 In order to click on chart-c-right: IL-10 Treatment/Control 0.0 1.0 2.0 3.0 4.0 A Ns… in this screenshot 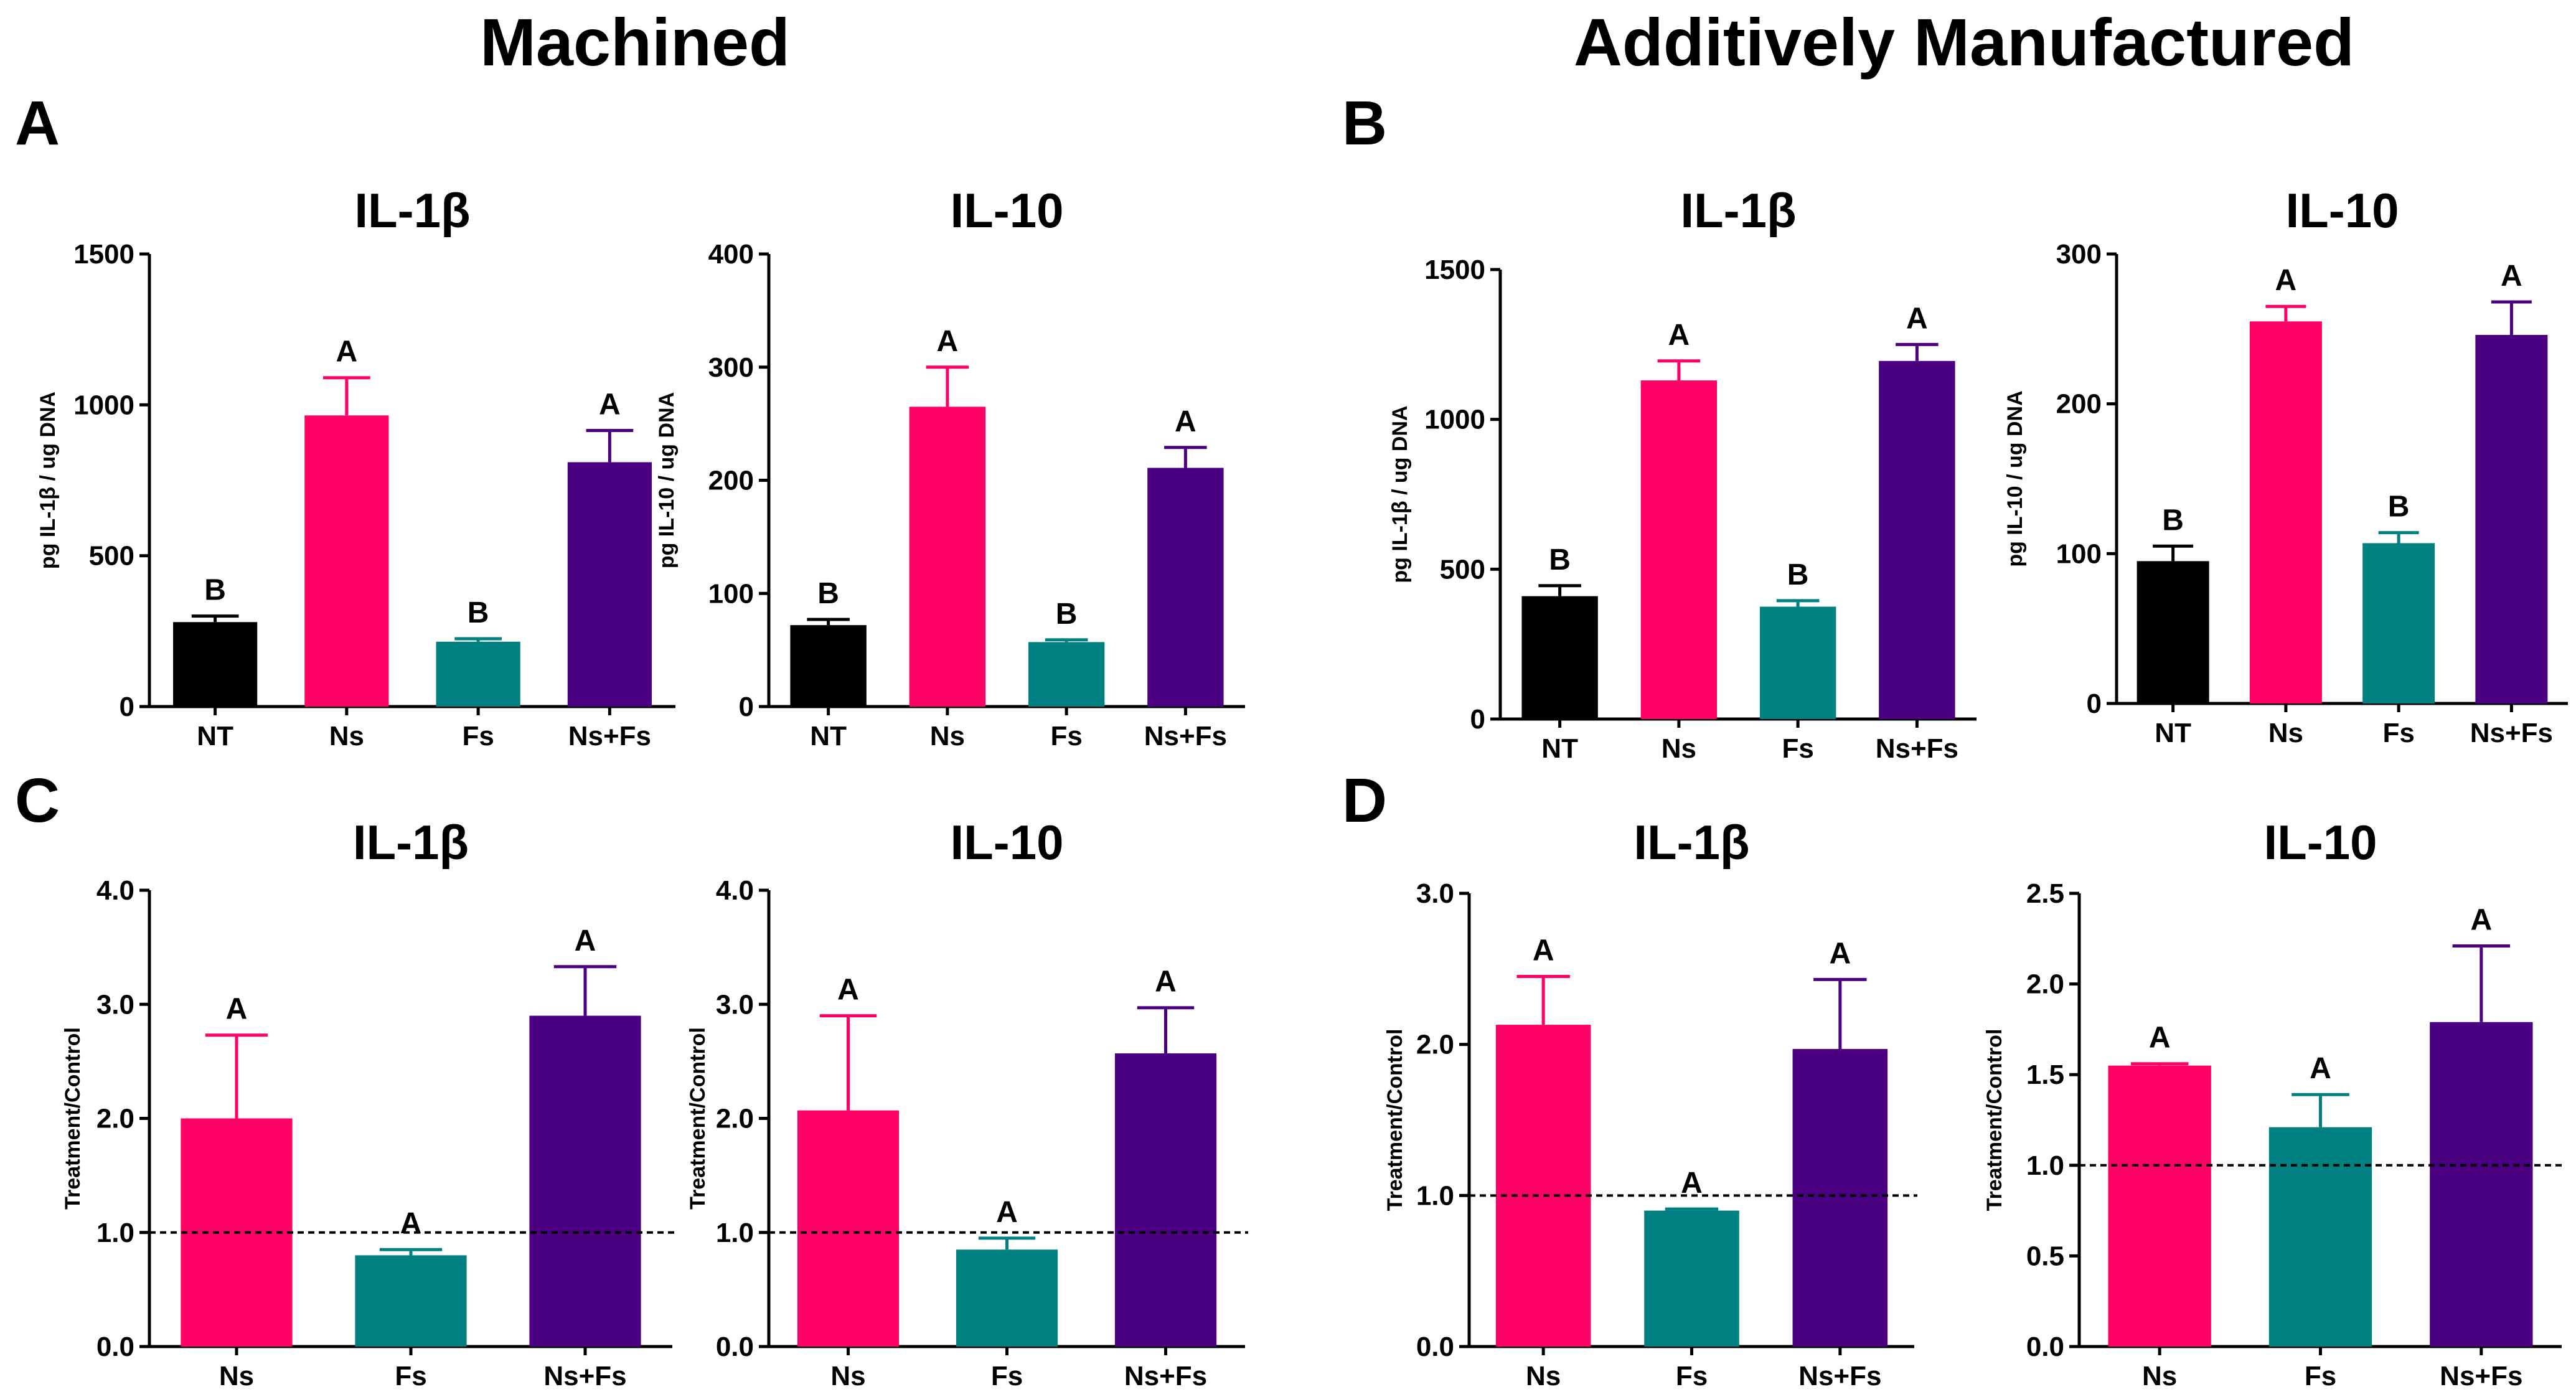, I will do `click(967, 1103)`.